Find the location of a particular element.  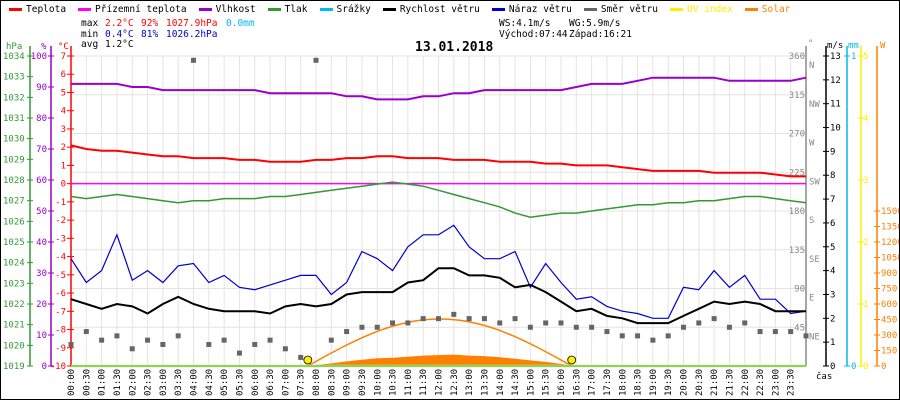

direction-tick-label: 270 is located at coordinates (797, 135).